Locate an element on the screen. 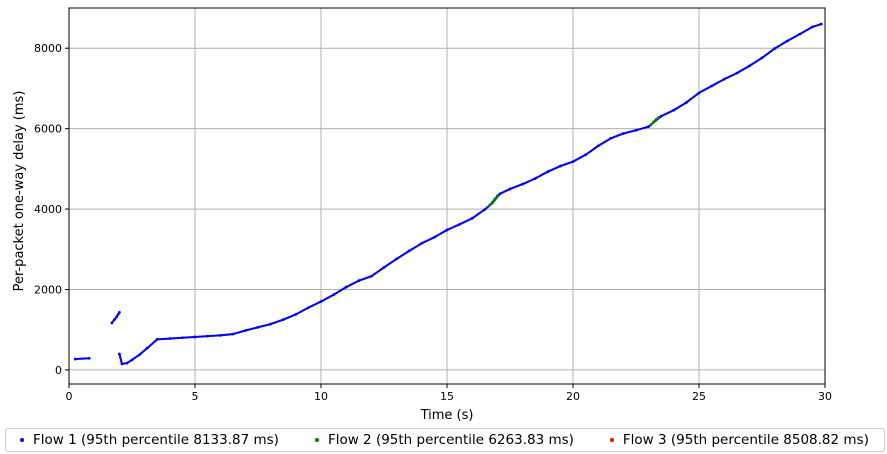 The image size is (887, 454). legend-label-flow-1: Flow 1 (95th percentile 8133.87 ms) is located at coordinates (156, 440).